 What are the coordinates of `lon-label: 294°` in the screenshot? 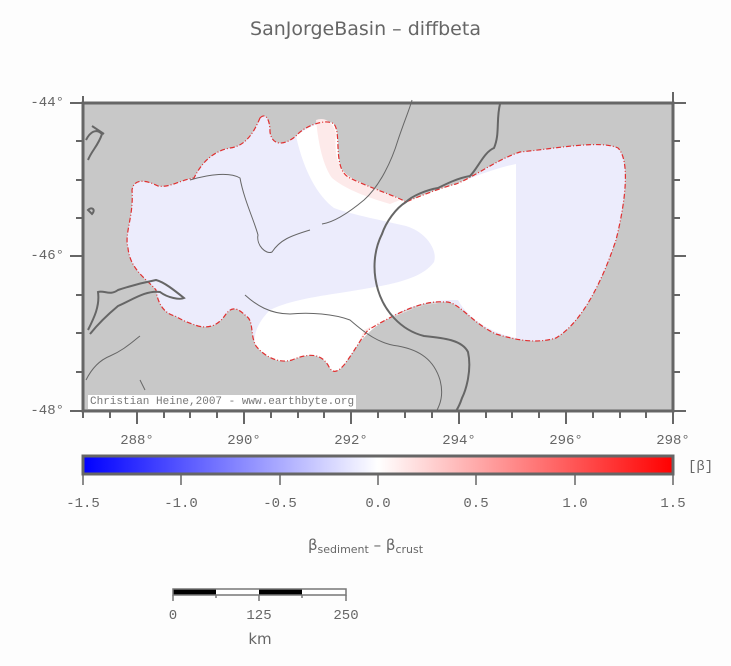 It's located at (459, 441).